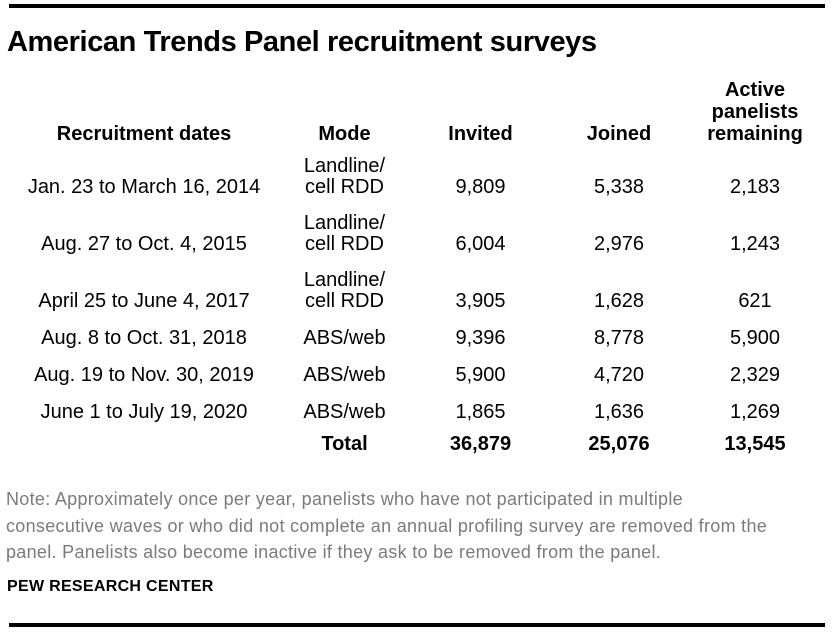 Image resolution: width=838 pixels, height=638 pixels. I want to click on cell-recruitment-dates: April 25 to June 4, 2017, so click(144, 301).